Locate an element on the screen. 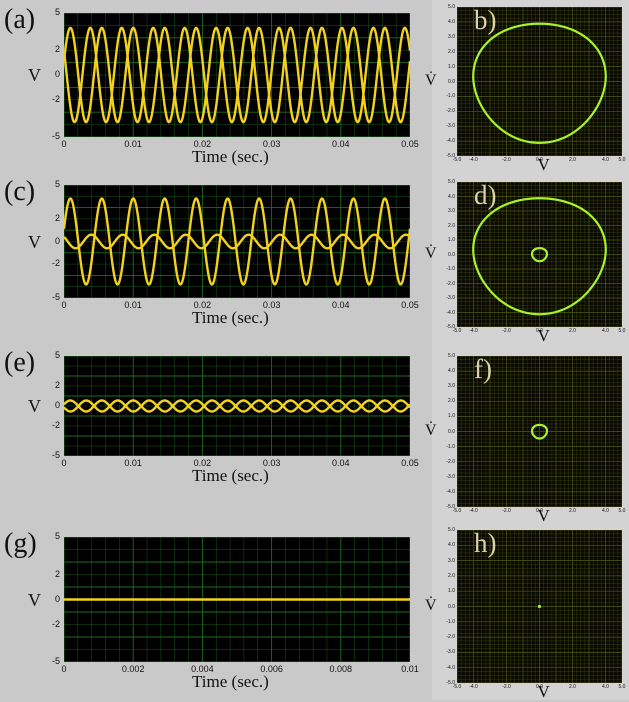 Image resolution: width=629 pixels, height=702 pixels. x-tick-label: 0.004 is located at coordinates (202, 669).